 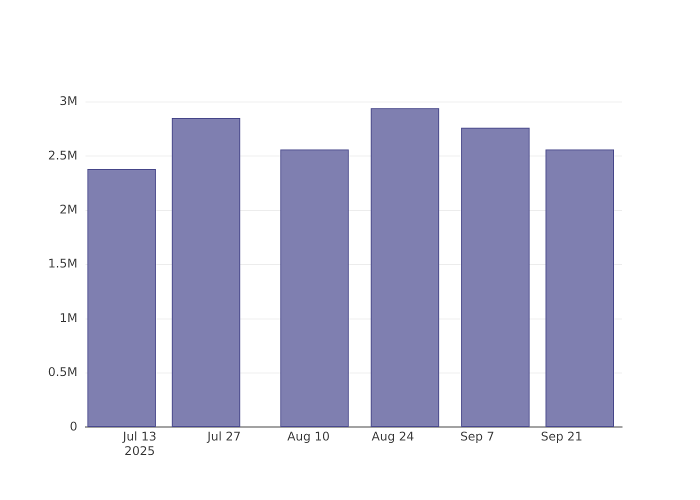 I want to click on y-tick-label: 2M, so click(x=68, y=209).